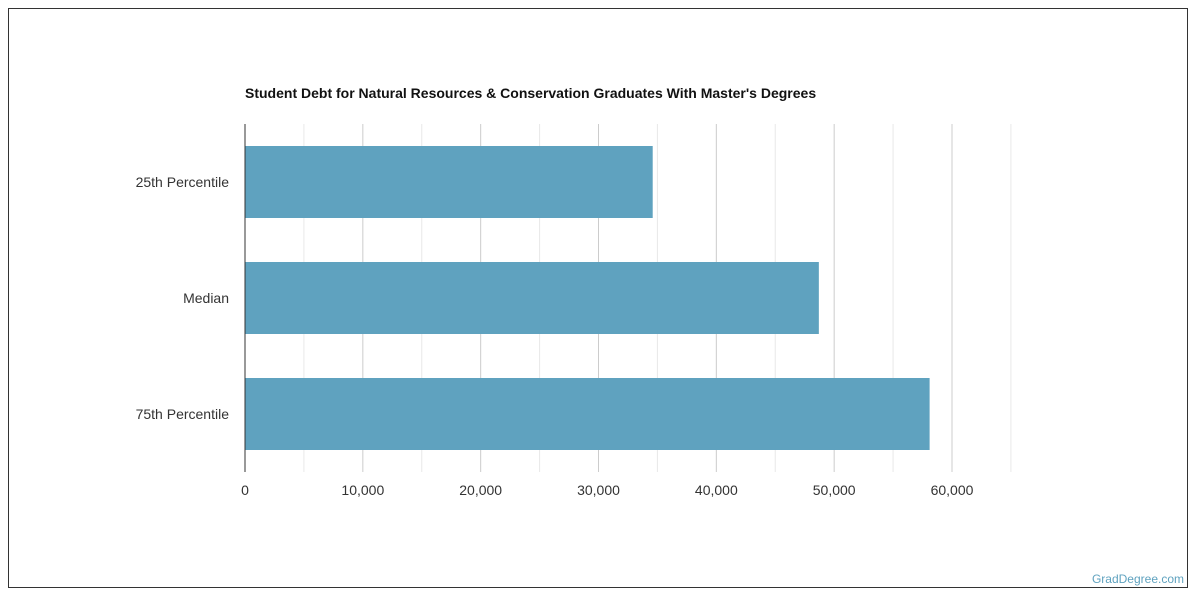 This screenshot has height=600, width=1200. What do you see at coordinates (183, 182) in the screenshot?
I see `category-label: 25th Percentile` at bounding box center [183, 182].